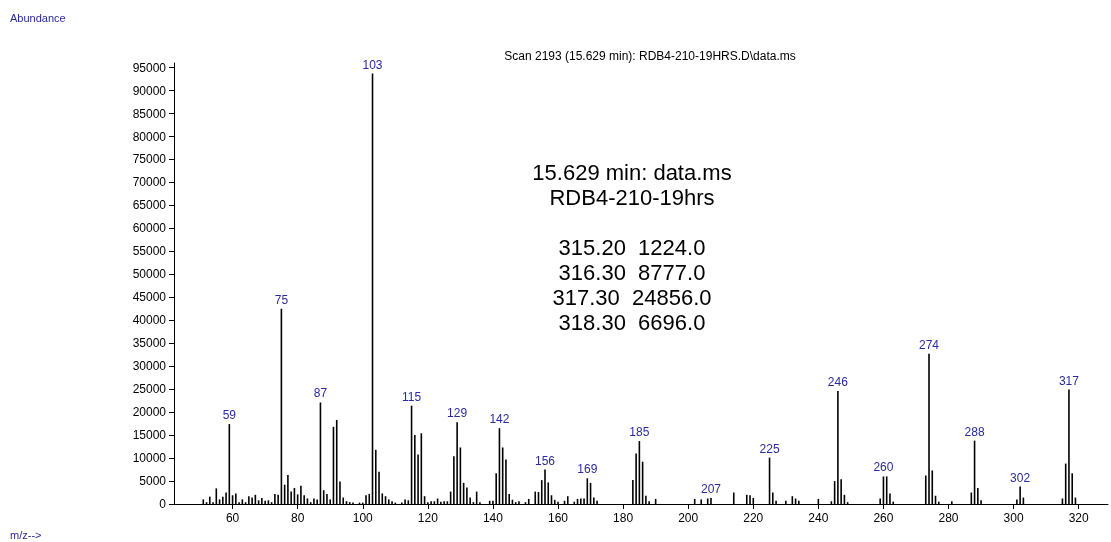 Image resolution: width=1111 pixels, height=542 pixels. I want to click on x-tick-label: 180, so click(623, 518).